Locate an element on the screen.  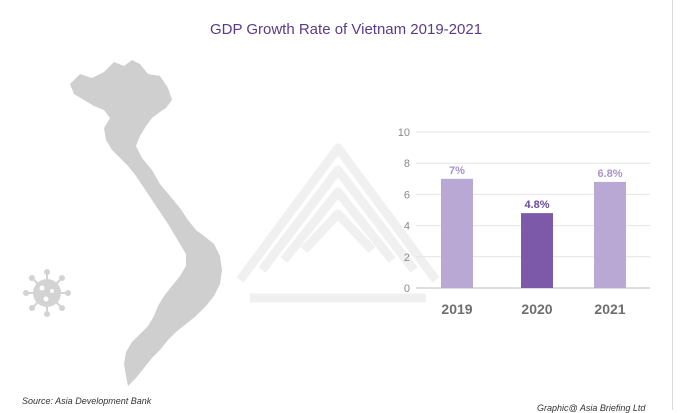
bar-2021 is located at coordinates (610, 234).